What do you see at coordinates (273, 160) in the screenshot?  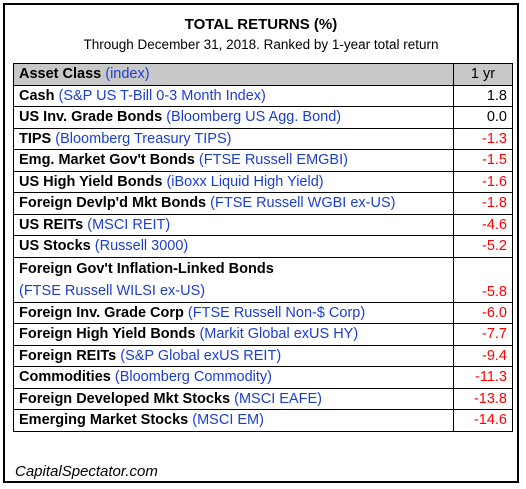 I see `asset-index: (FTSE Russell EMGBI)` at bounding box center [273, 160].